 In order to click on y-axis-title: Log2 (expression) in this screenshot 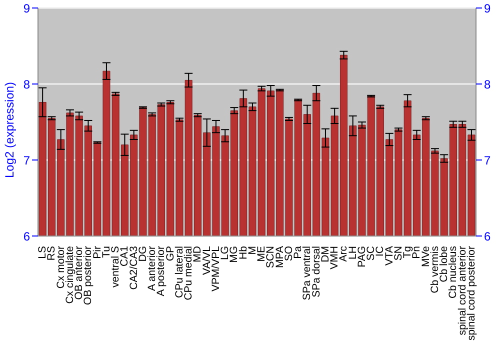, I will do `click(9, 130)`.